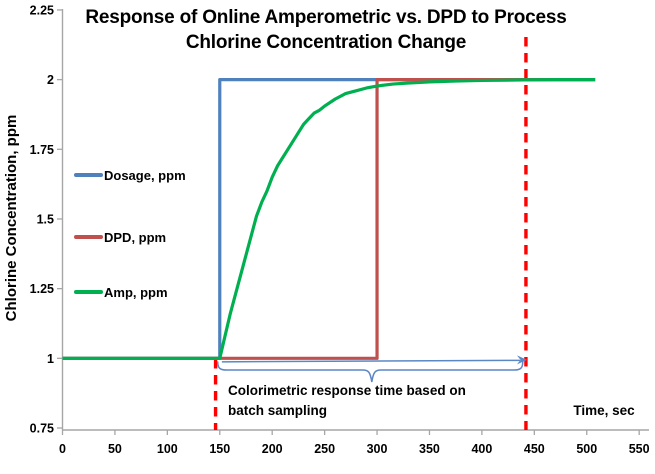  What do you see at coordinates (219, 449) in the screenshot?
I see `svg-text: 150` at bounding box center [219, 449].